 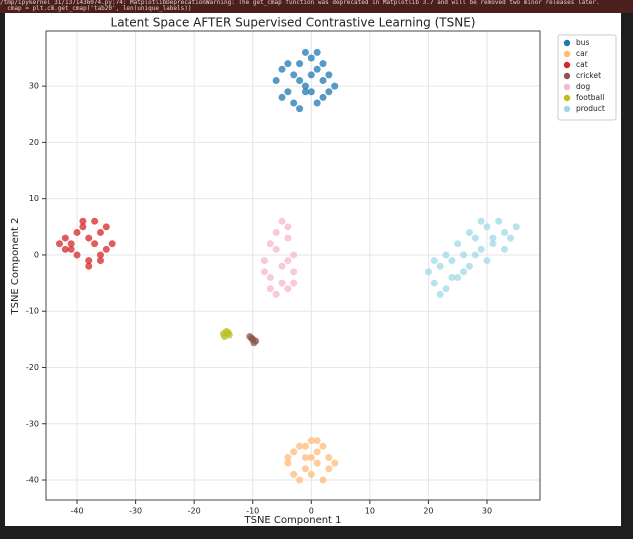 I want to click on y-tick-label: 30, so click(x=34, y=86).